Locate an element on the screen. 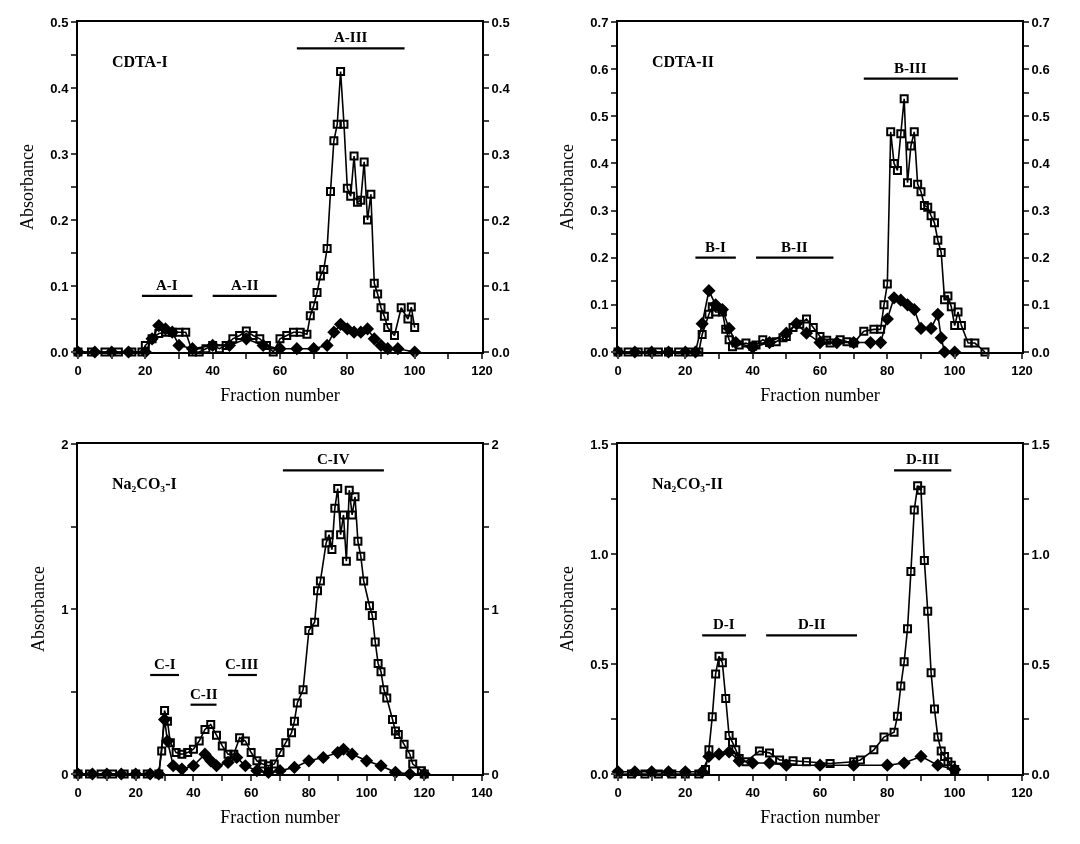  series-label: D-I is located at coordinates (724, 624).